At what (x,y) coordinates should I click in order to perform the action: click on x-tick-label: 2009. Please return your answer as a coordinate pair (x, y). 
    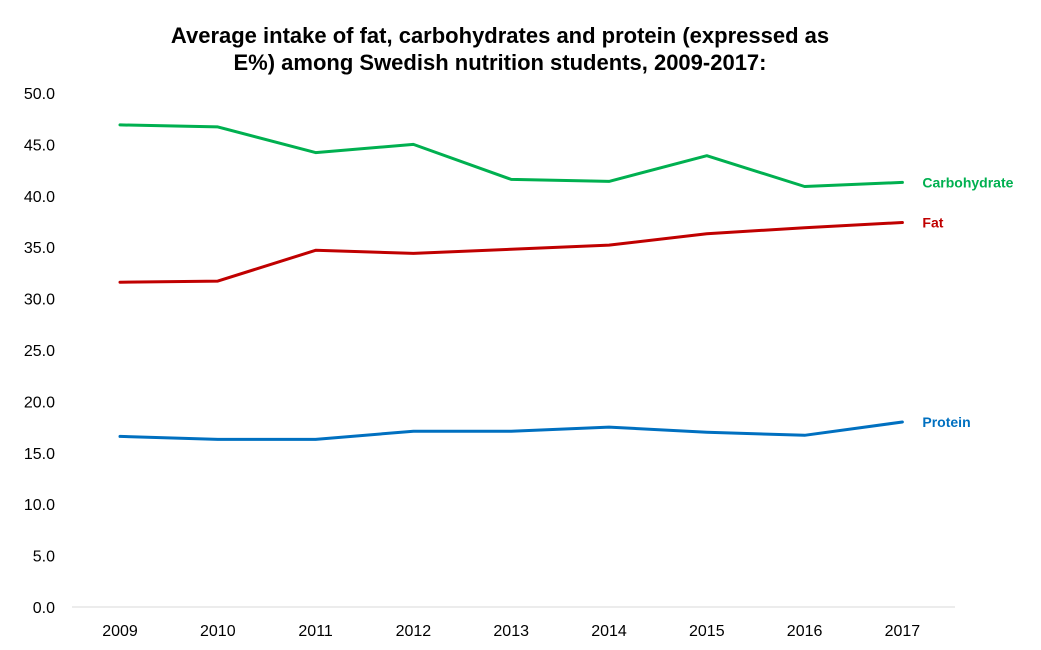
    Looking at the image, I should click on (120, 631).